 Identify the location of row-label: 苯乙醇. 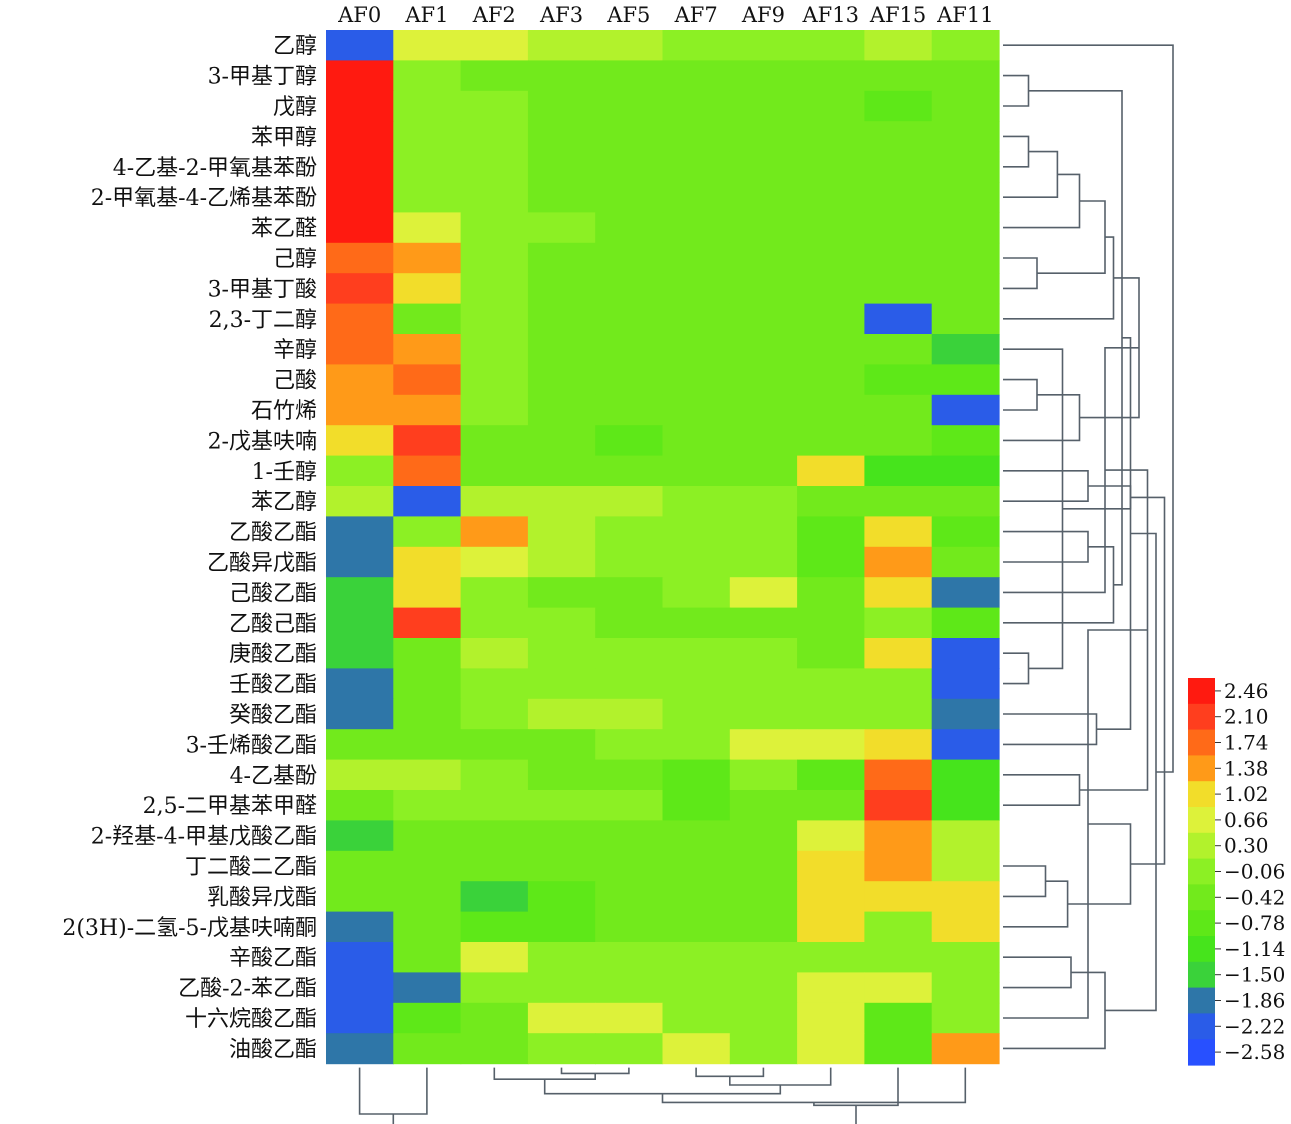
(284, 502).